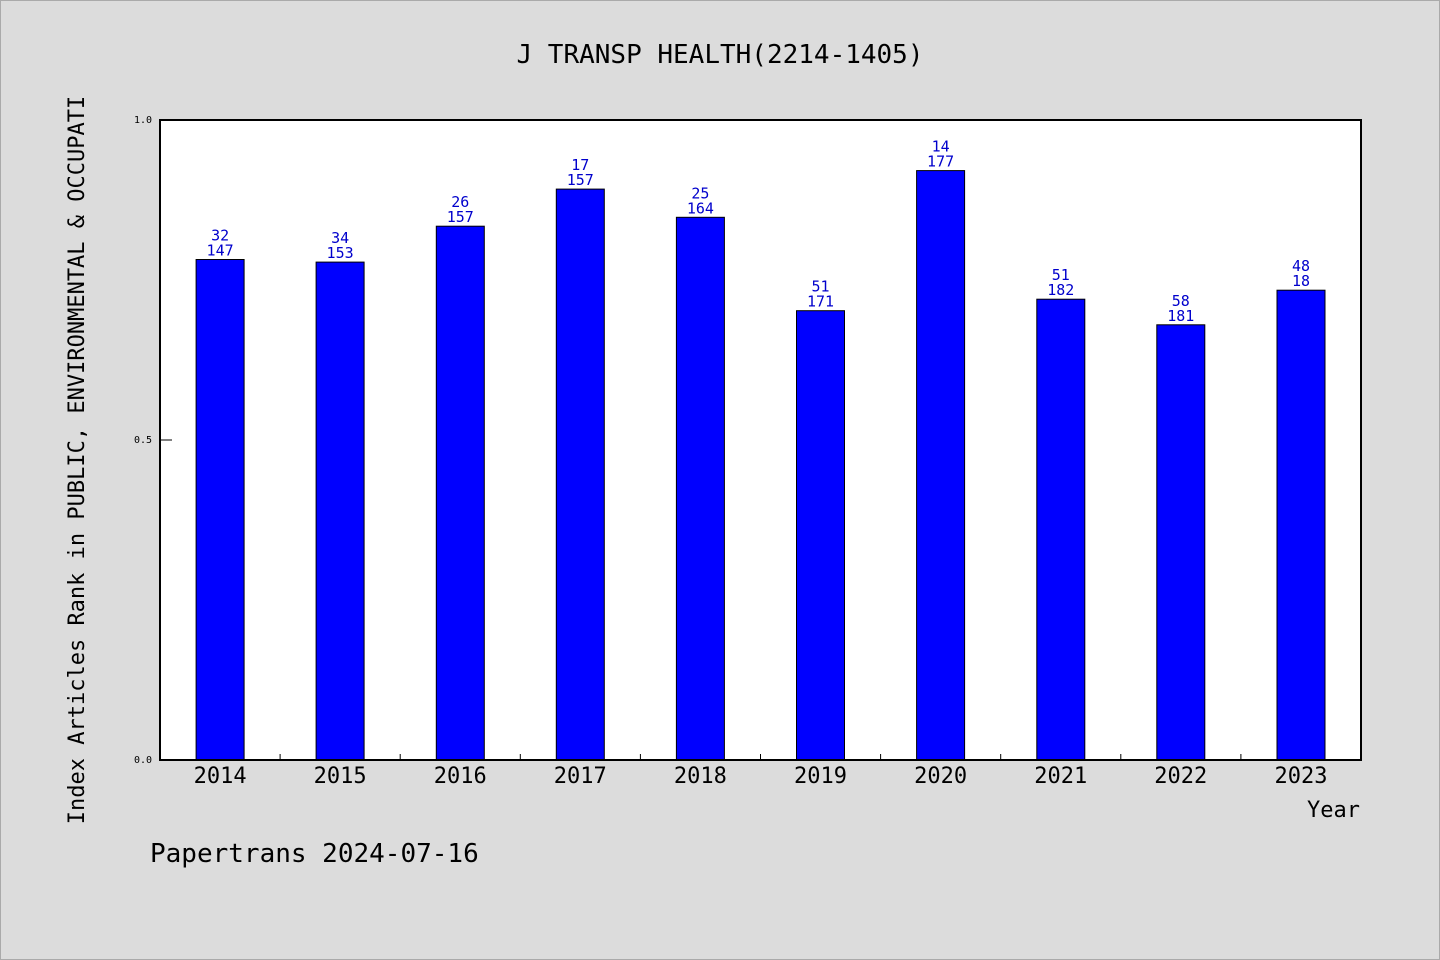 Image resolution: width=1440 pixels, height=960 pixels. What do you see at coordinates (1061, 529) in the screenshot?
I see `bar-2021` at bounding box center [1061, 529].